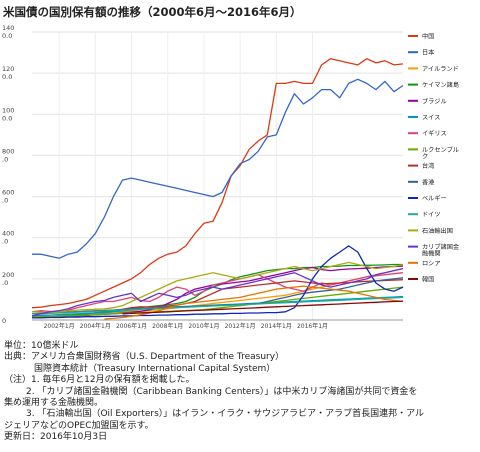 This screenshot has height=452, width=480. Describe the element at coordinates (56, 437) in the screenshot. I see `updated-date: 更新日：2016年10月3日` at that location.